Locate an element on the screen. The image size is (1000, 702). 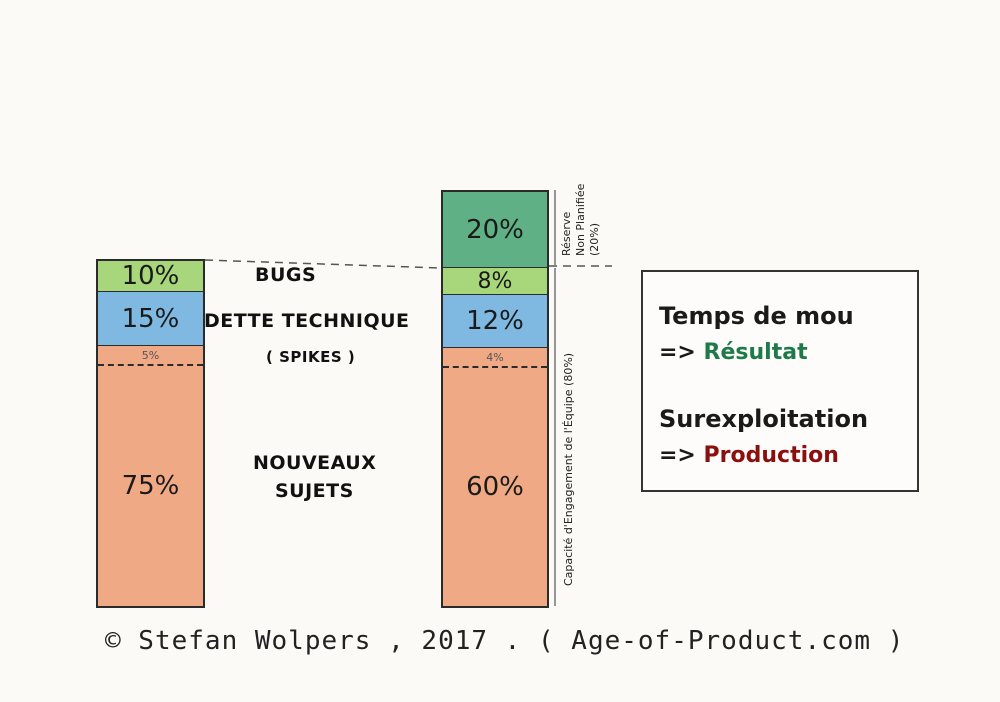
segment-value: 15% is located at coordinates (150, 318).